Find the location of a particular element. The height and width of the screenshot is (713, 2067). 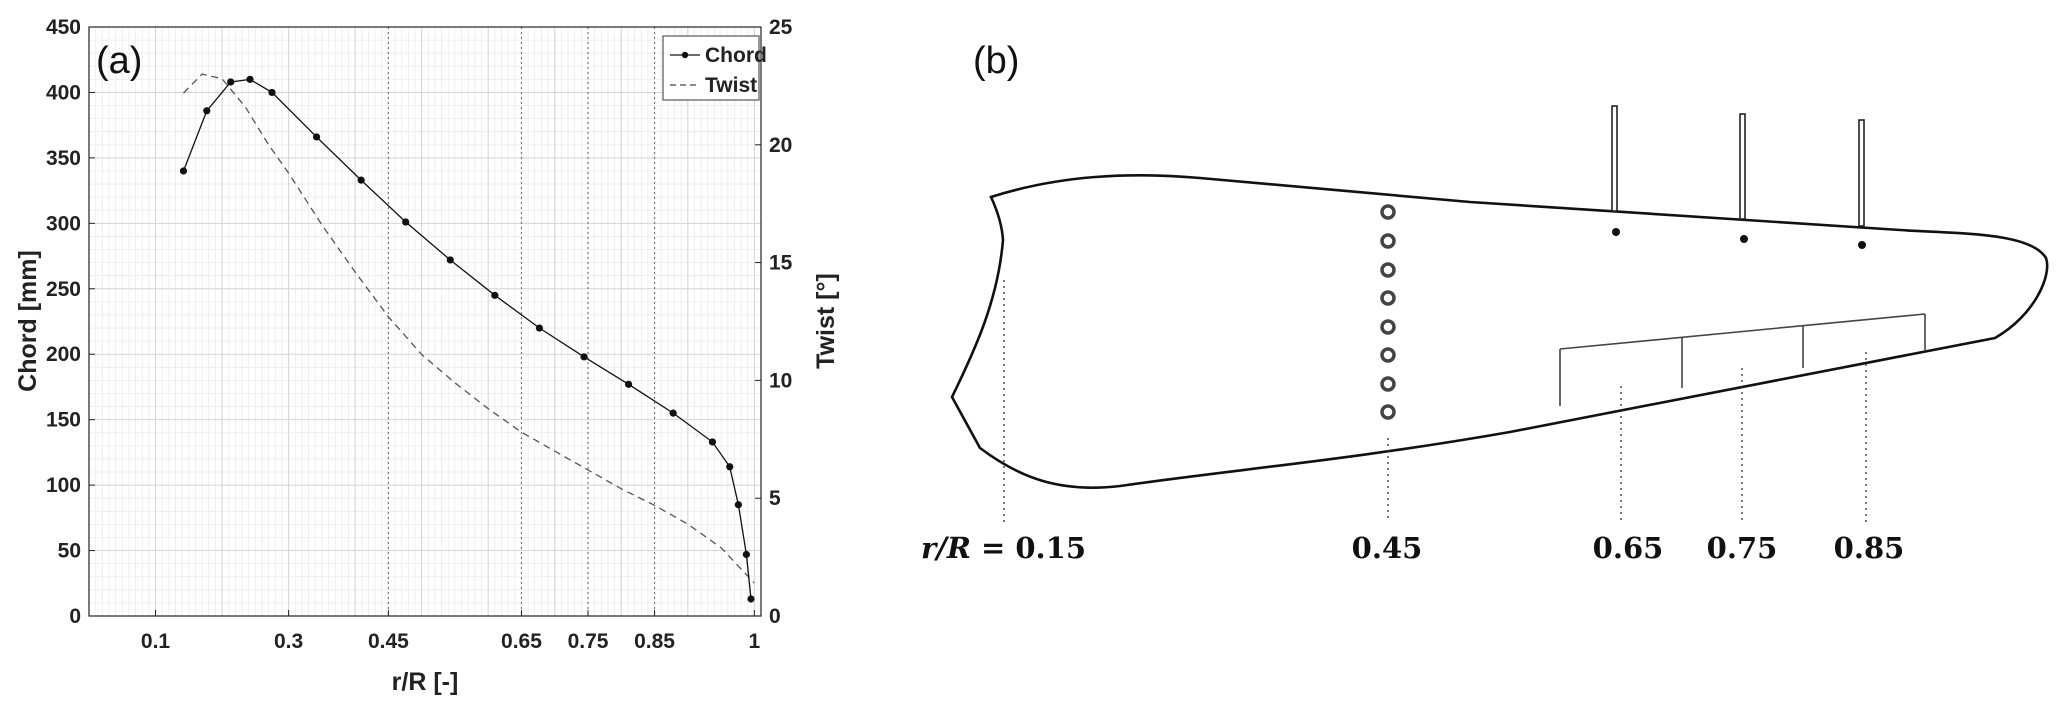

probes is located at coordinates (1738, 177).